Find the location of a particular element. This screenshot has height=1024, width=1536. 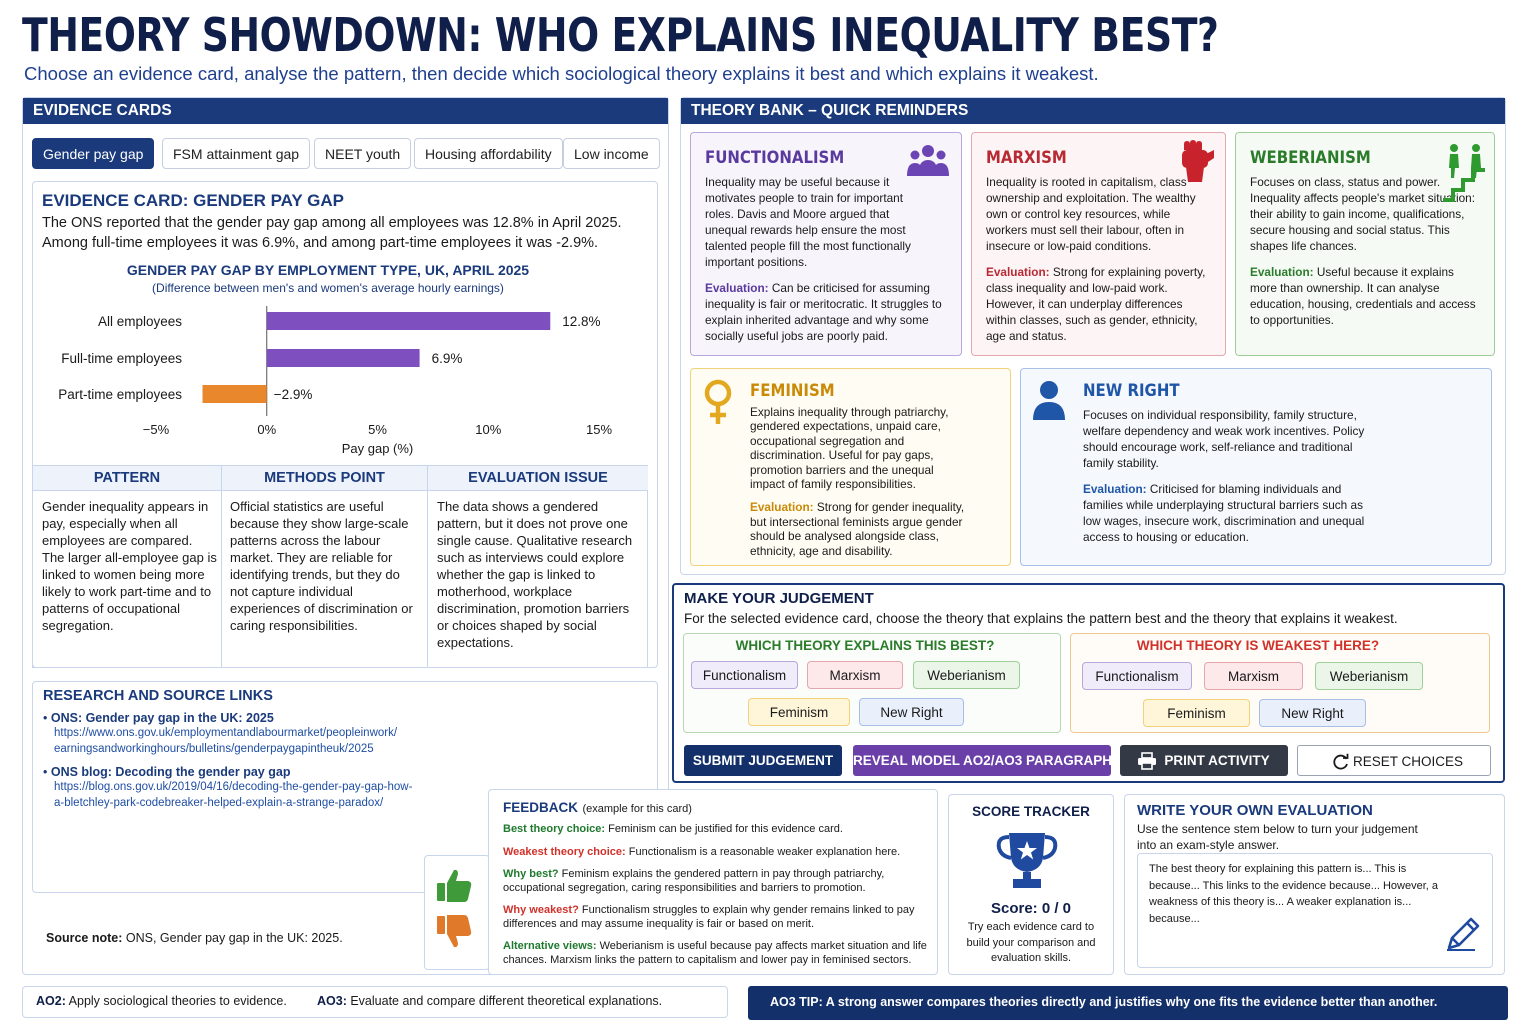

evaluation-textarea is located at coordinates (1315, 910).